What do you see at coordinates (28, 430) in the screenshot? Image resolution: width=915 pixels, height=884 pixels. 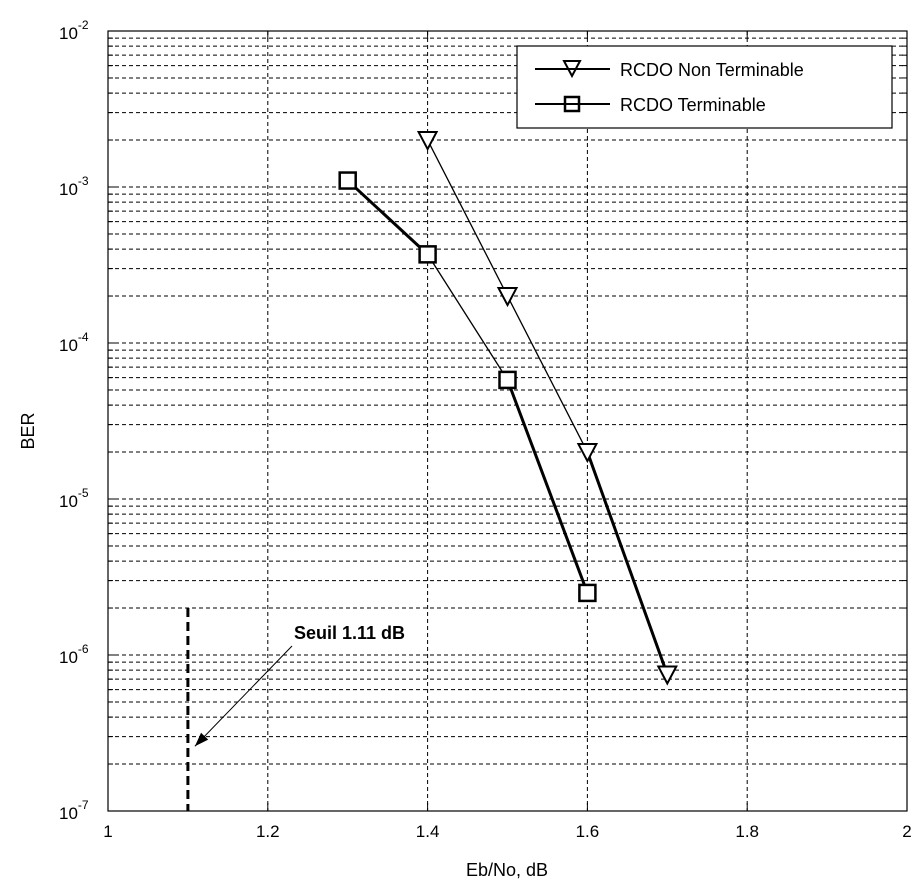 I see `y-axis-label: BER` at bounding box center [28, 430].